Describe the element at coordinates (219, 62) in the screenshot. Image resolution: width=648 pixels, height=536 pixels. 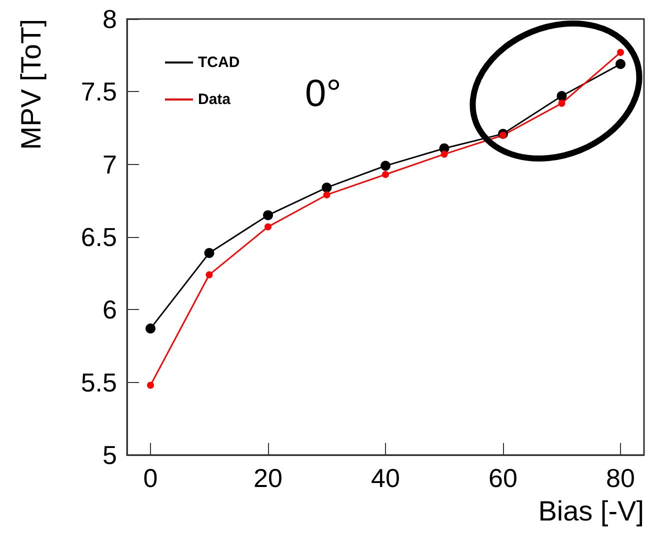
I see `legend-label: TCAD` at that location.